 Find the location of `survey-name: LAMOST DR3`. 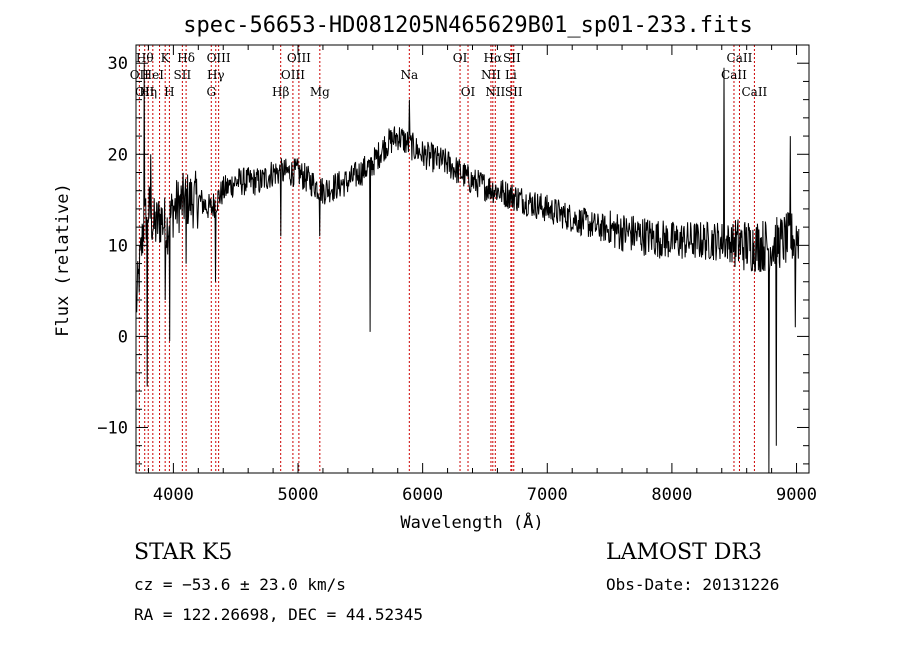

survey-name: LAMOST DR3 is located at coordinates (684, 552).